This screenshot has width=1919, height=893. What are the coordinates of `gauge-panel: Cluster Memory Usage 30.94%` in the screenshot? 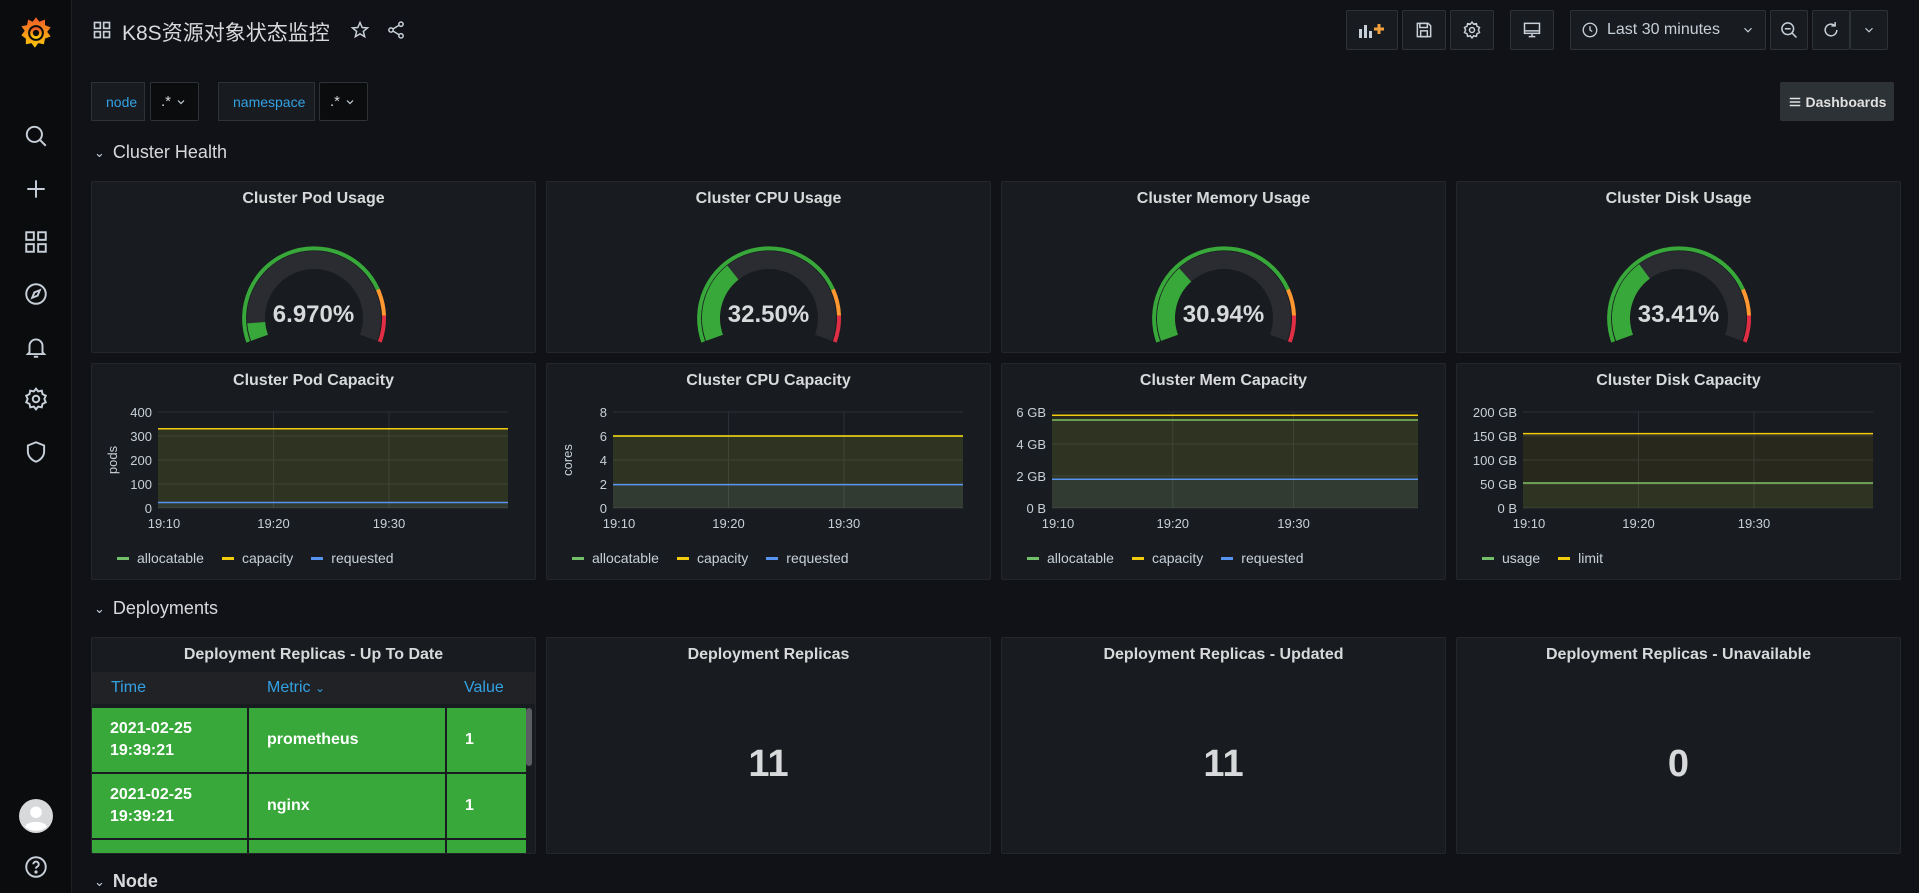 It's located at (1223, 267).